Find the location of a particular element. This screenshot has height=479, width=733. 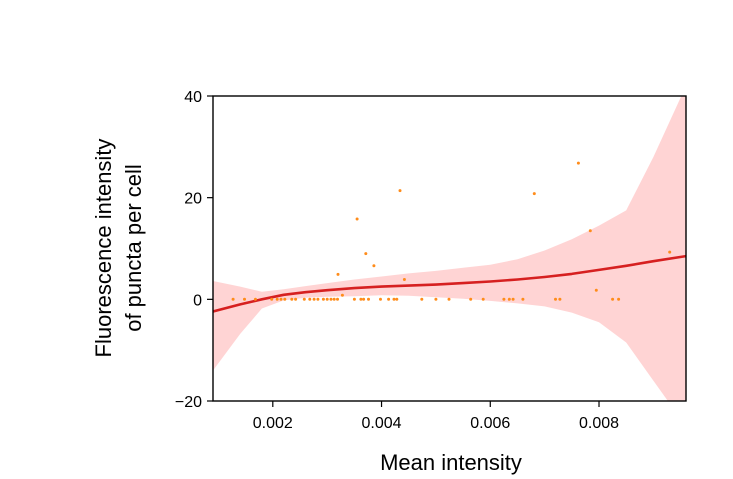

y-tick-label-3: 40 is located at coordinates (193, 97).